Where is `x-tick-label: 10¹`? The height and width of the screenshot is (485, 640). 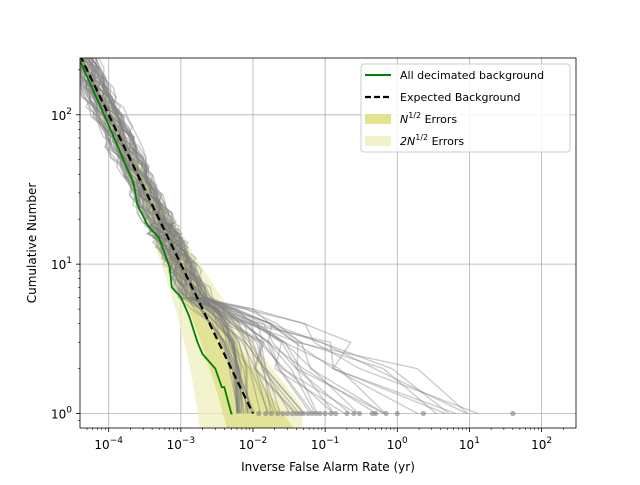
x-tick-label: 10¹ is located at coordinates (469, 444).